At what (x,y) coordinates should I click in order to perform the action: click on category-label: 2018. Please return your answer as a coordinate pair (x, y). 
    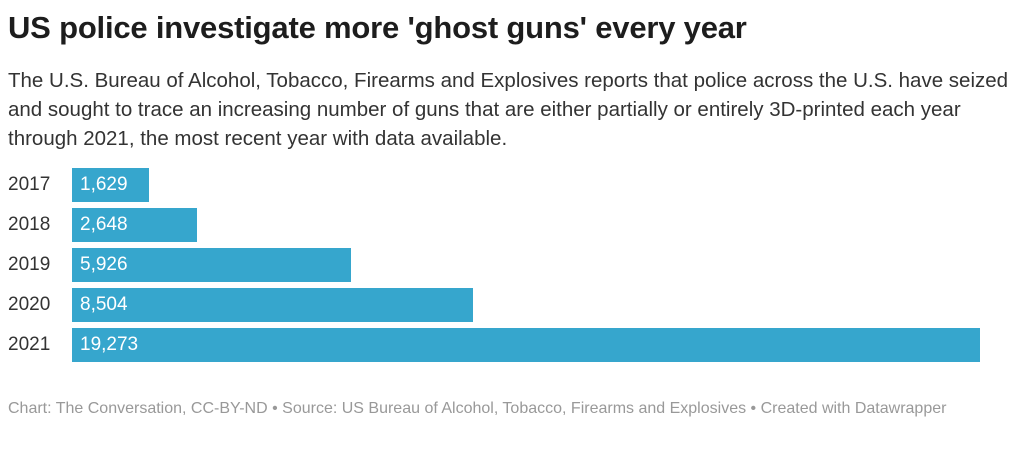
    Looking at the image, I should click on (29, 224).